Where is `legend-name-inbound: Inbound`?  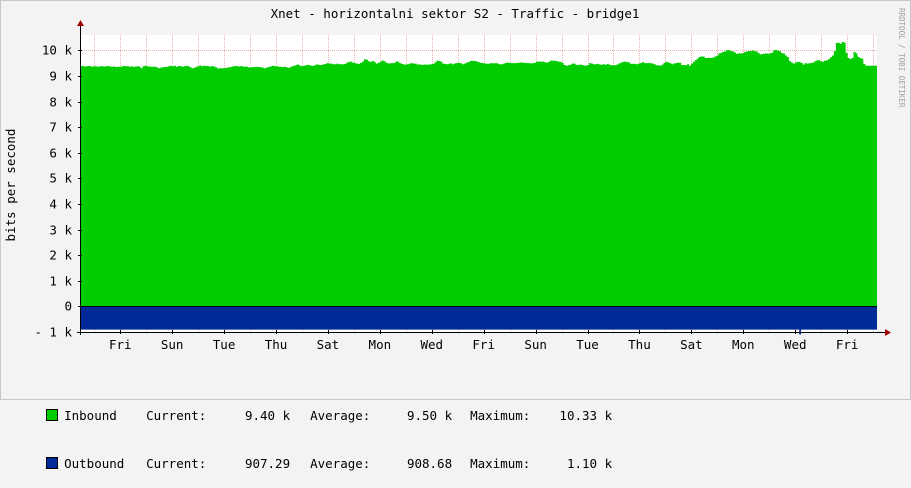 legend-name-inbound: Inbound is located at coordinates (90, 415).